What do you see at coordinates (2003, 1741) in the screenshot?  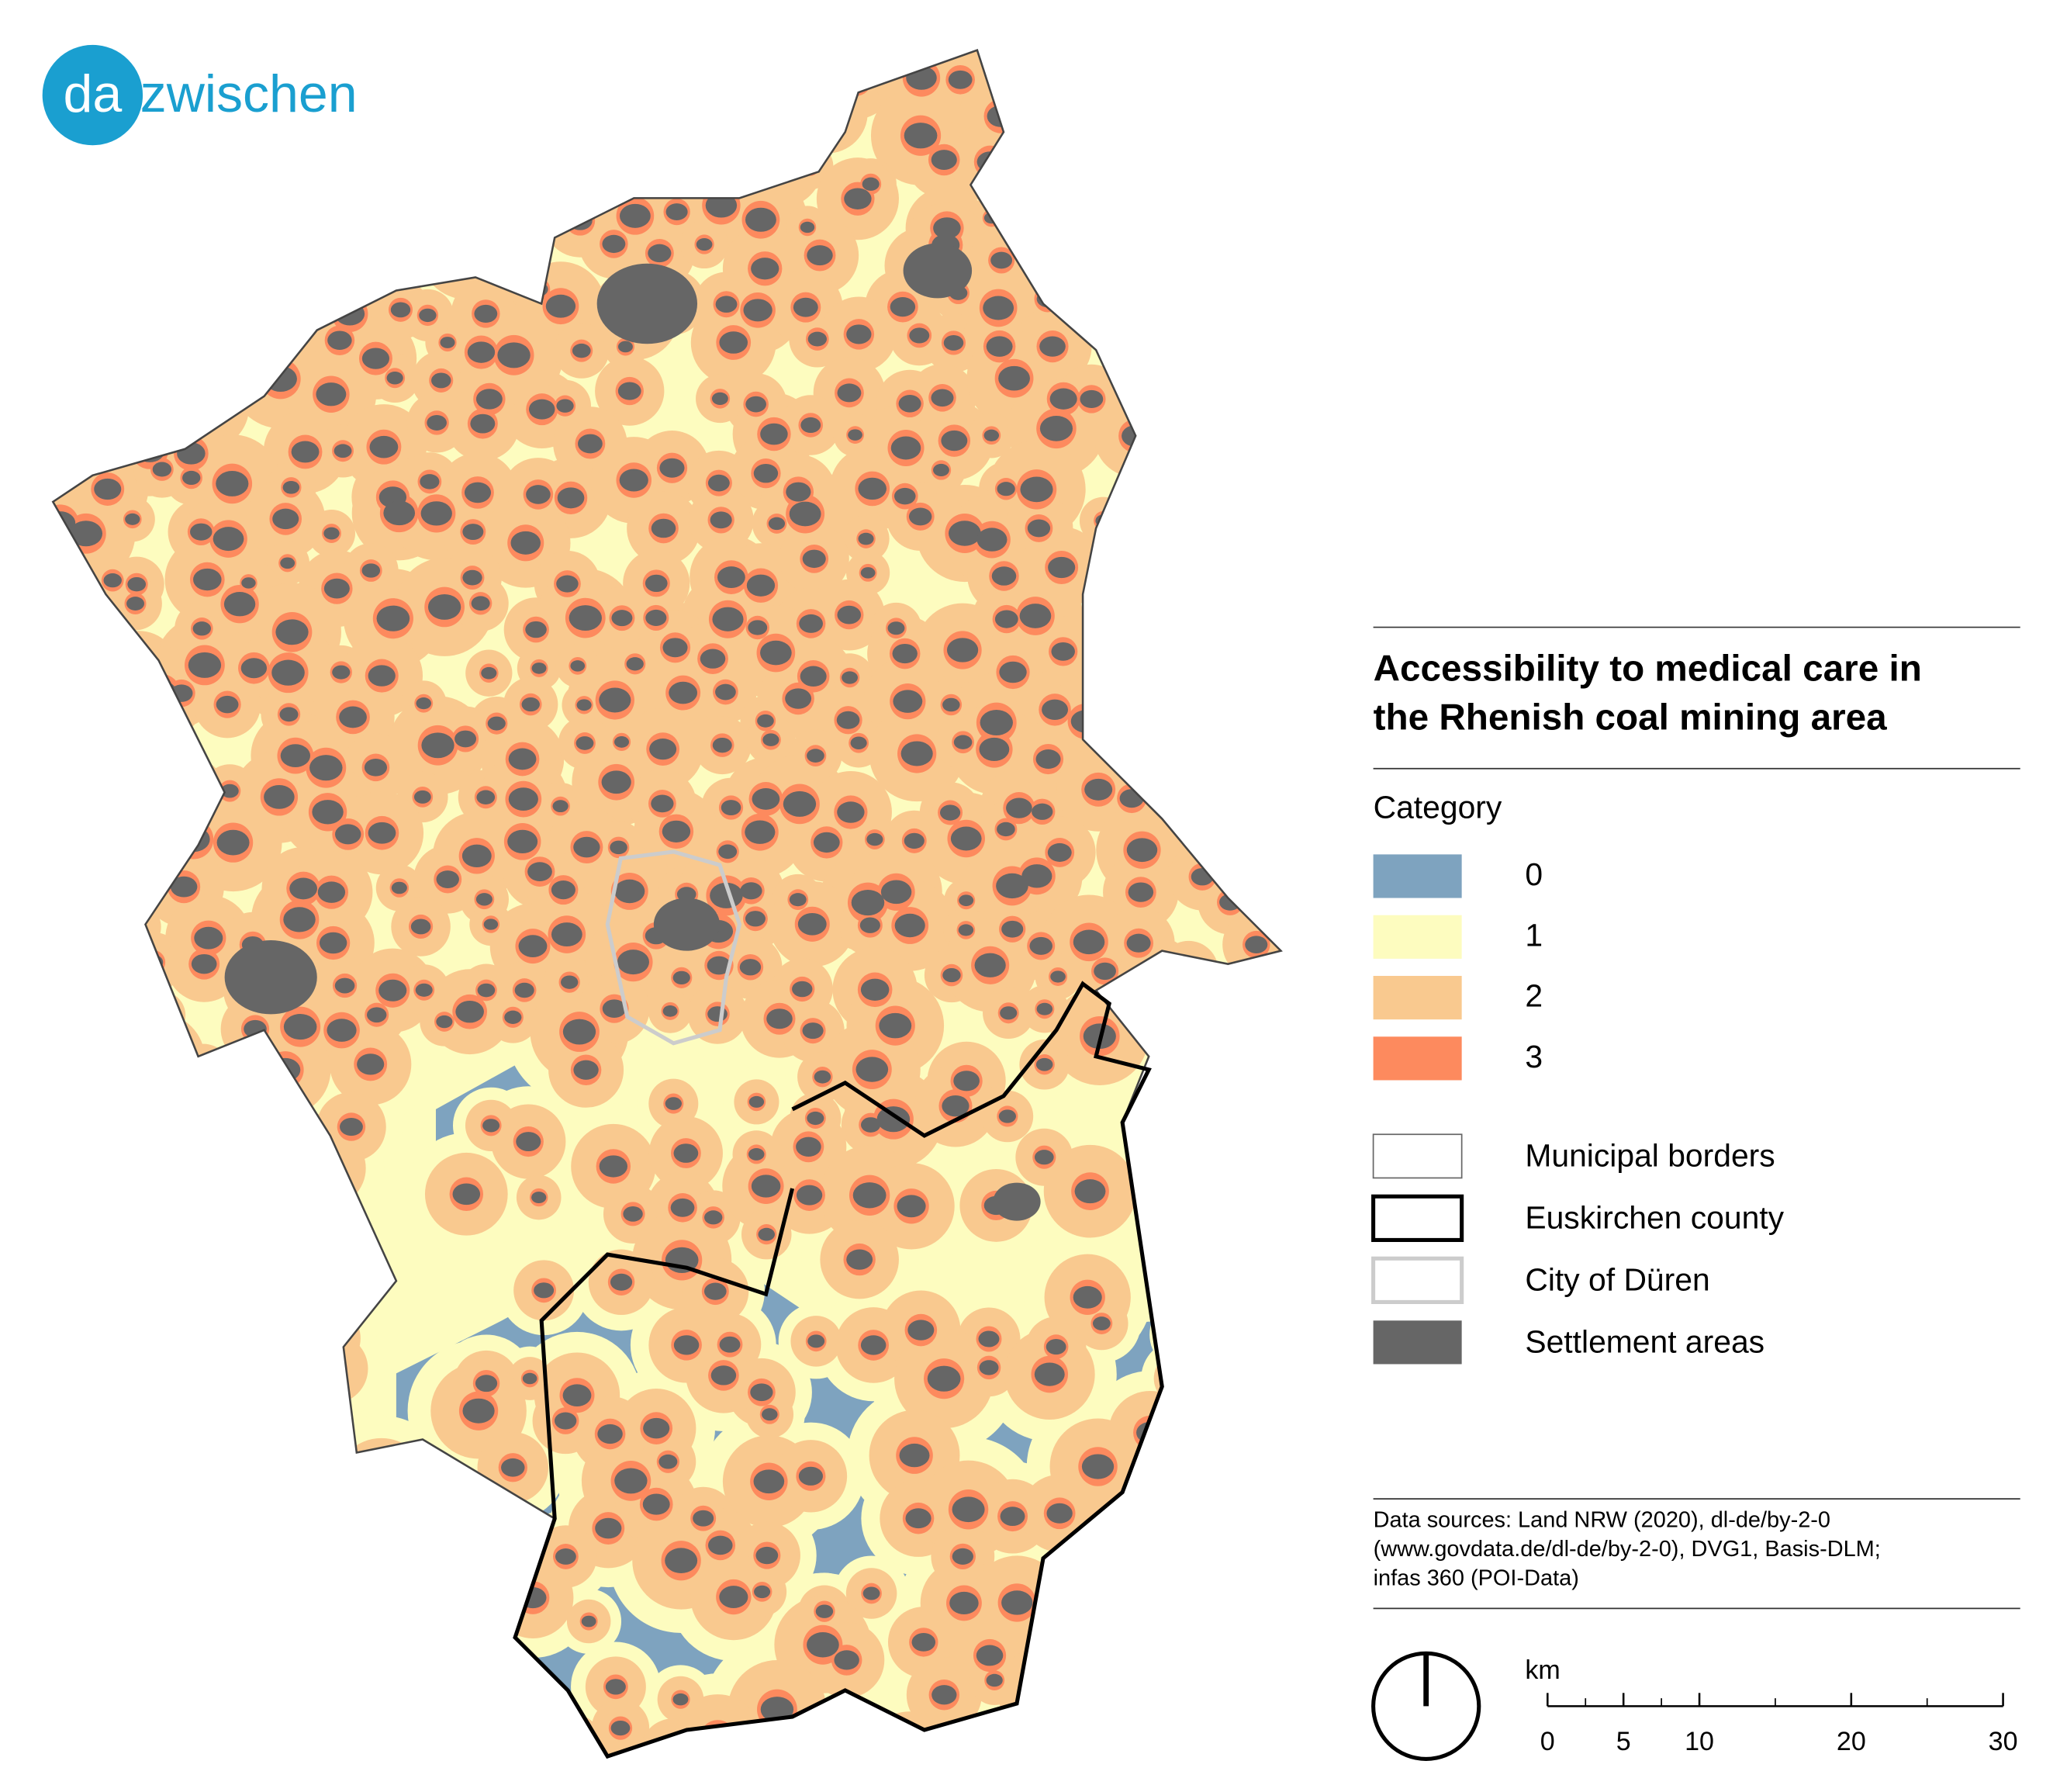 I see `scale-tick-label: 30` at bounding box center [2003, 1741].